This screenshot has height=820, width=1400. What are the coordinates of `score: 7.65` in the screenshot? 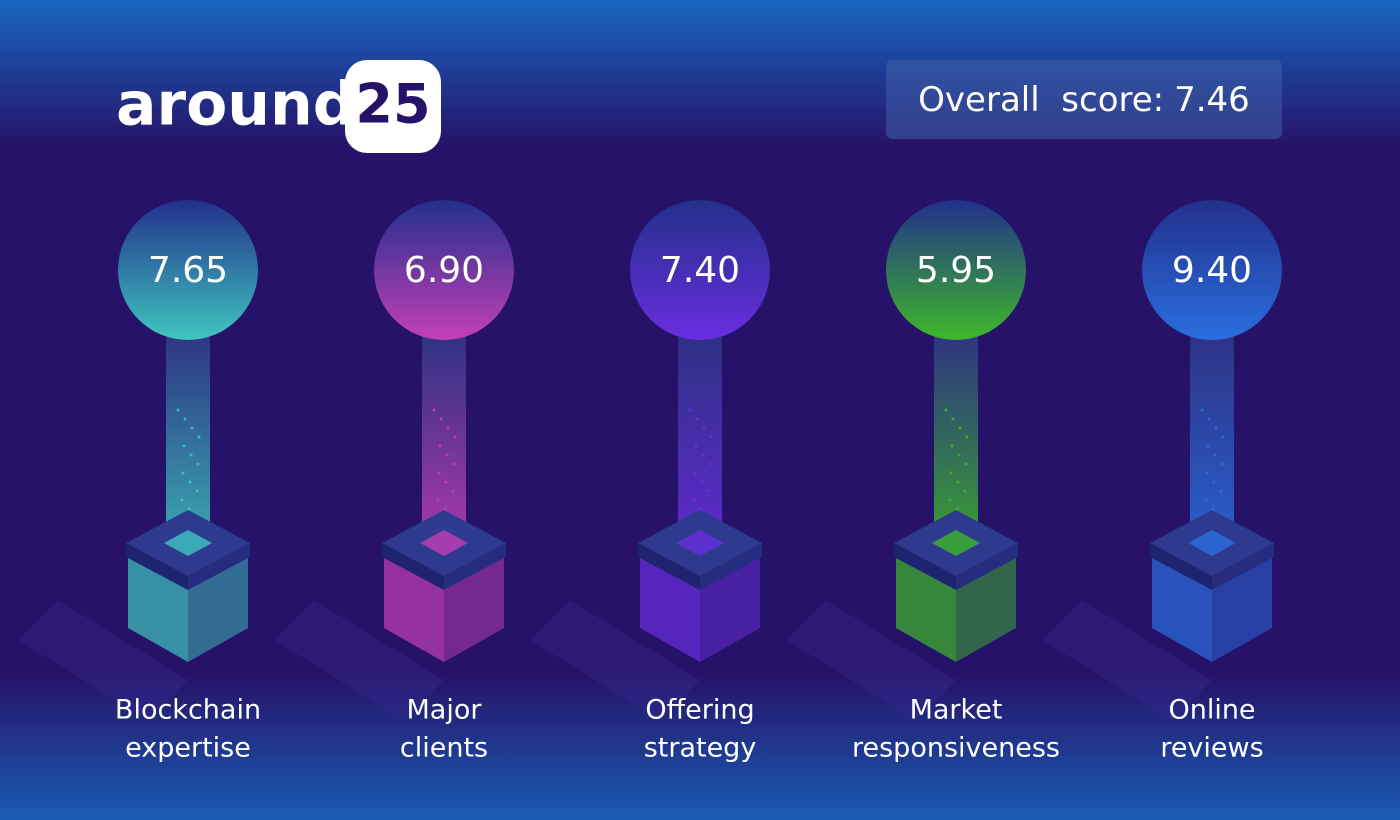 It's located at (188, 270).